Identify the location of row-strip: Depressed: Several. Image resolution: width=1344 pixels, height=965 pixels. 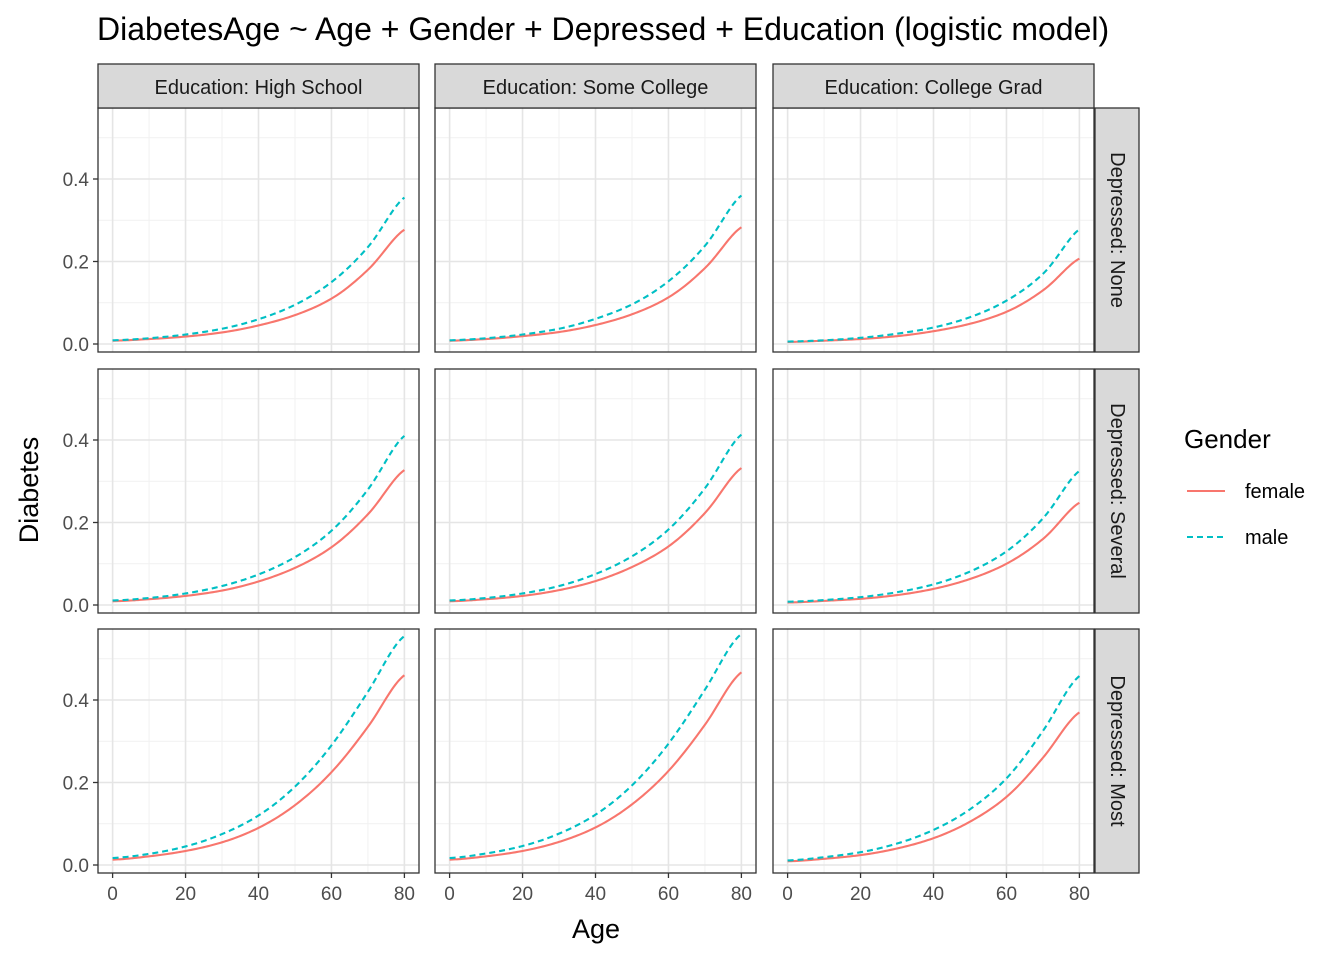
(1117, 491).